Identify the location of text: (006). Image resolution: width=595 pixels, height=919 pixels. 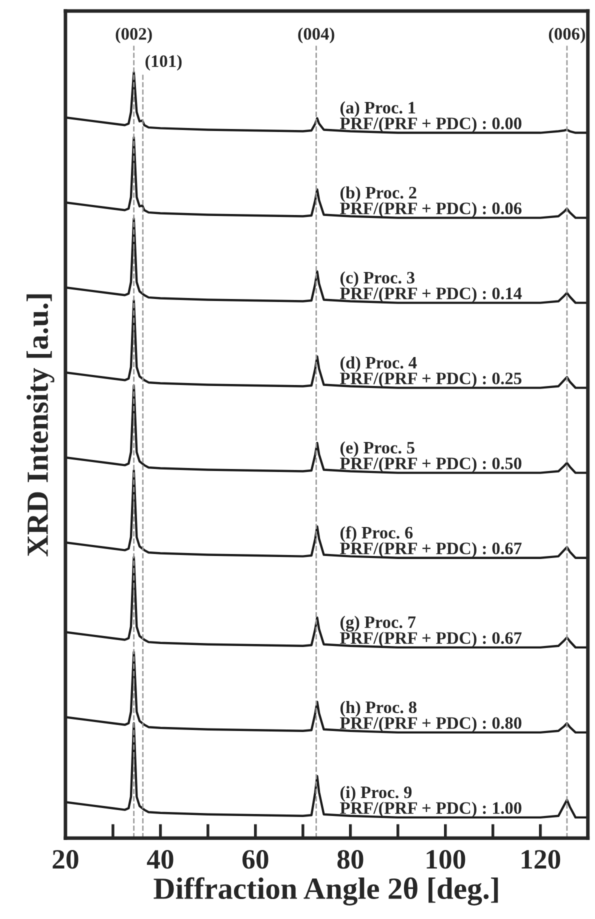
(567, 36).